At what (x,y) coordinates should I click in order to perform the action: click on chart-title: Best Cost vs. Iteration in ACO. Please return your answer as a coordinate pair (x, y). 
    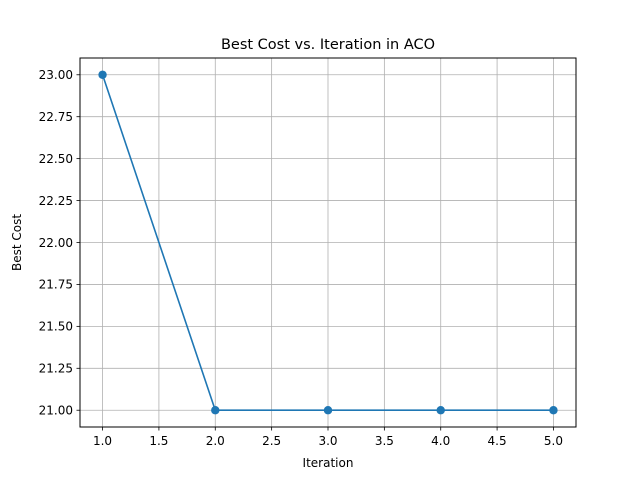
    Looking at the image, I should click on (328, 45).